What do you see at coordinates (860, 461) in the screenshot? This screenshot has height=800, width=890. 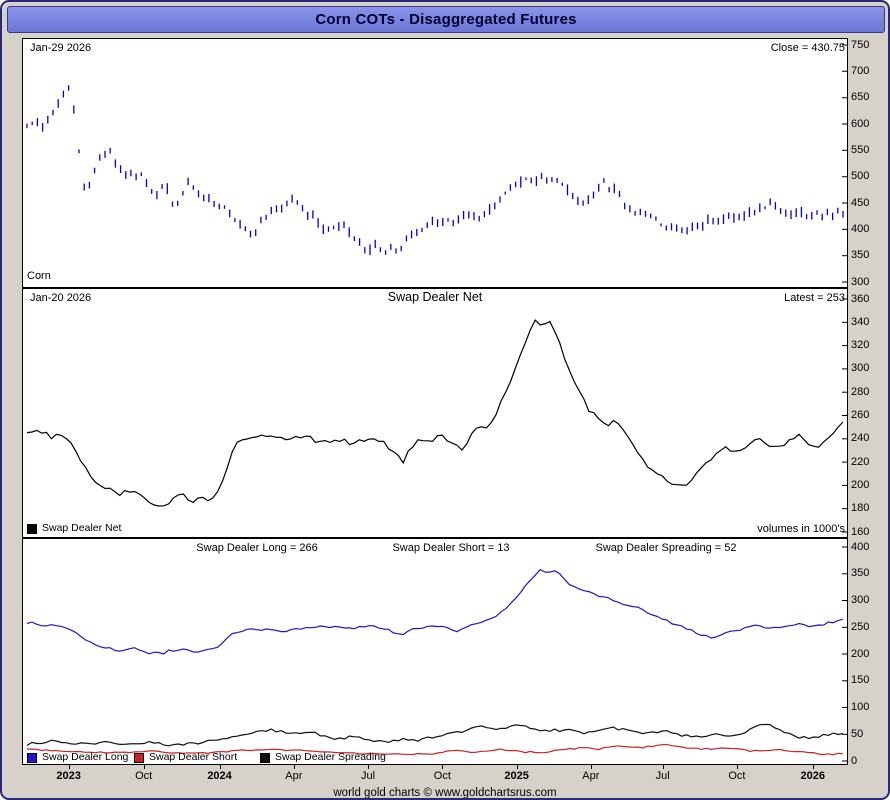 I see `y-tick-label: 220` at bounding box center [860, 461].